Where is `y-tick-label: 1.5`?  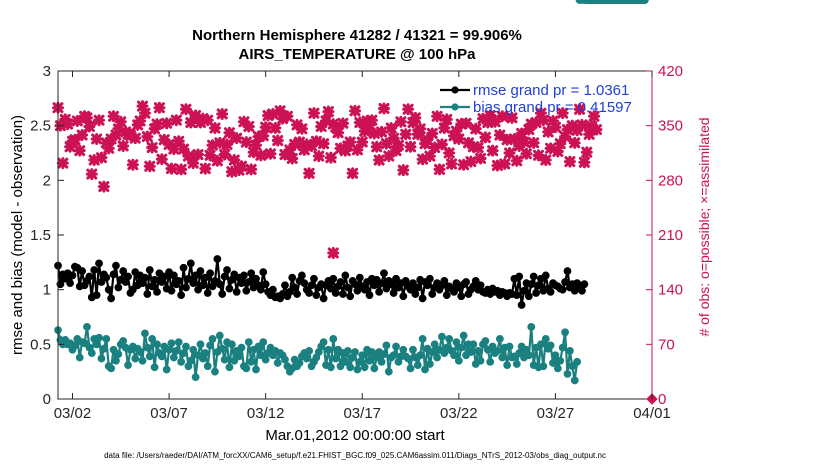
y-tick-label: 1.5 is located at coordinates (40, 235).